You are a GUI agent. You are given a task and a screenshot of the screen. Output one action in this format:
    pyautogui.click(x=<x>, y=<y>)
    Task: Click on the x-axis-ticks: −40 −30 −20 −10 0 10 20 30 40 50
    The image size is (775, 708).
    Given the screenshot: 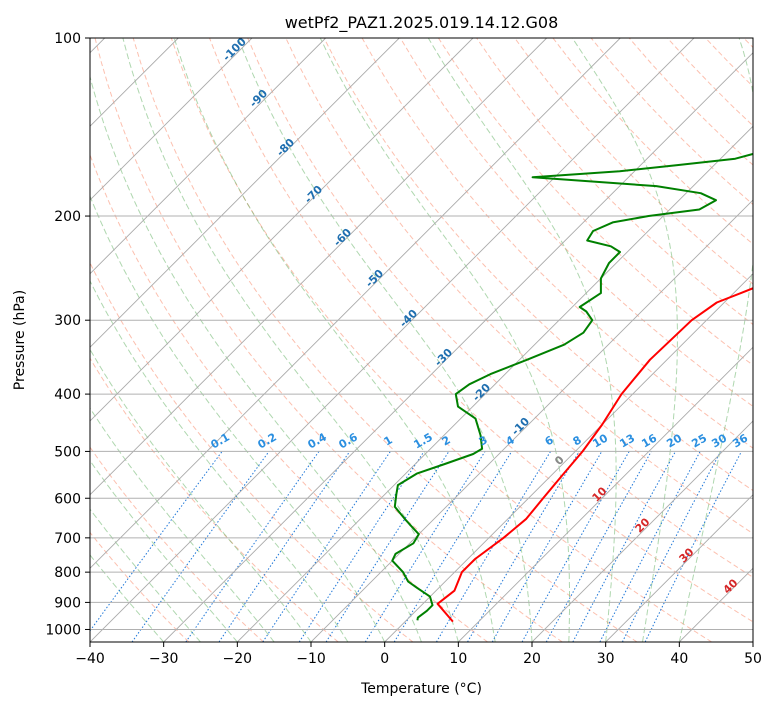 What is the action you would take?
    pyautogui.click(x=418, y=654)
    